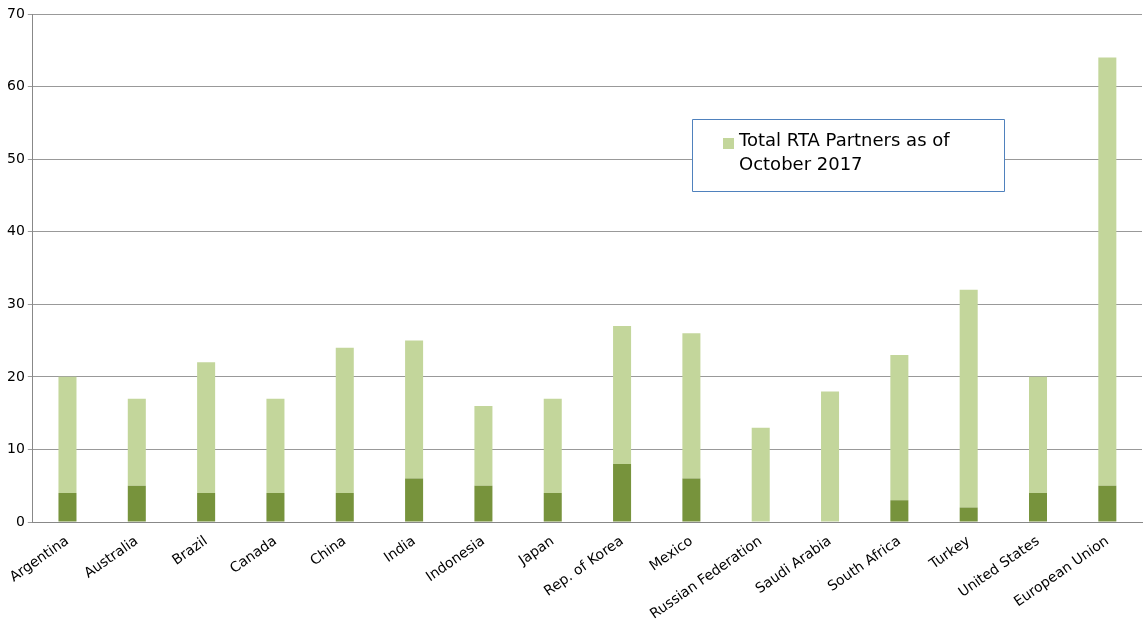  Describe the element at coordinates (15, 157) in the screenshot. I see `y-tick-label: 50` at that location.